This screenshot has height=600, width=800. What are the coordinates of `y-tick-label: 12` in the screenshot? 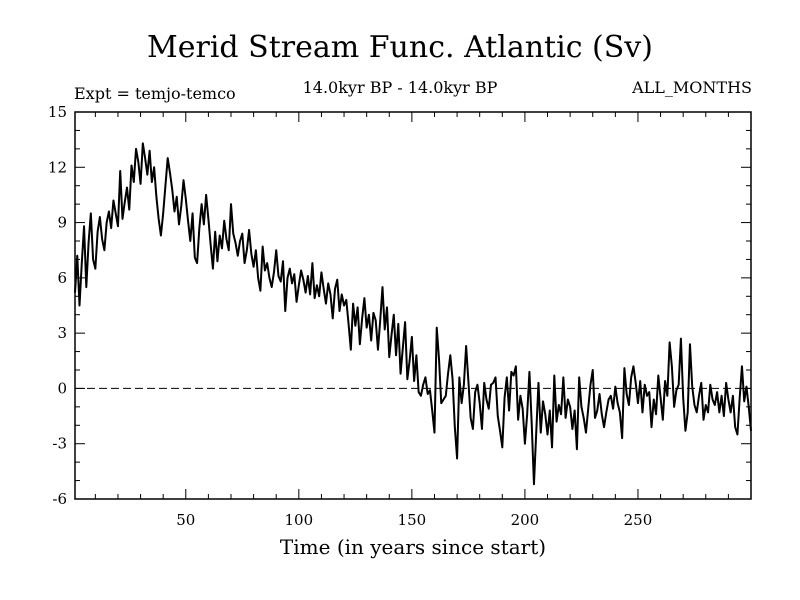 It's located at (57, 167).